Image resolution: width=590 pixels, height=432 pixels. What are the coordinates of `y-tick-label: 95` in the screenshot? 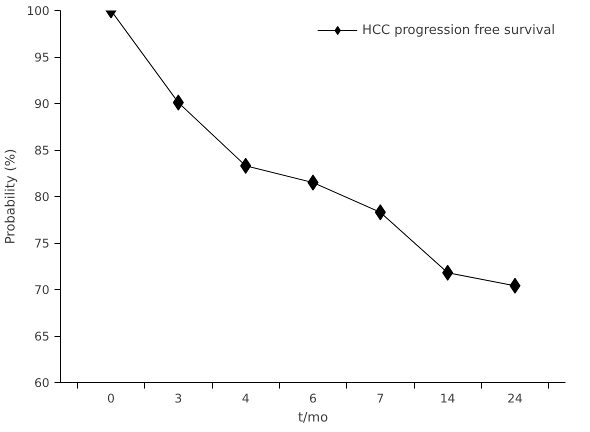 It's located at (42, 57).